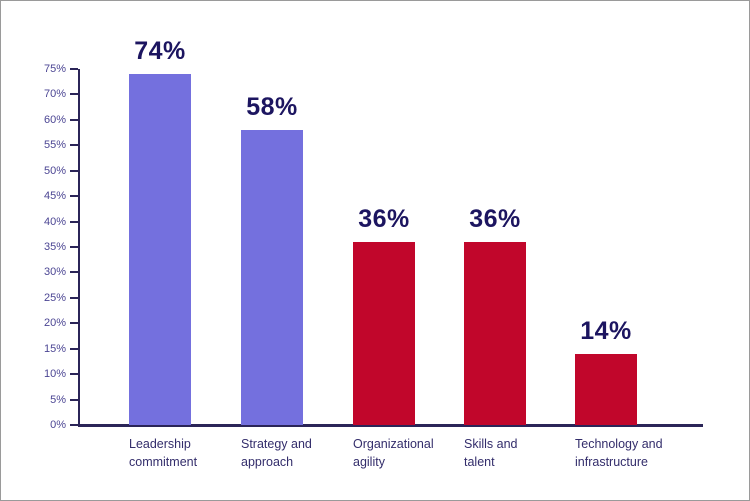 This screenshot has width=750, height=501. What do you see at coordinates (54, 69) in the screenshot?
I see `y-tick-label: 75%` at bounding box center [54, 69].